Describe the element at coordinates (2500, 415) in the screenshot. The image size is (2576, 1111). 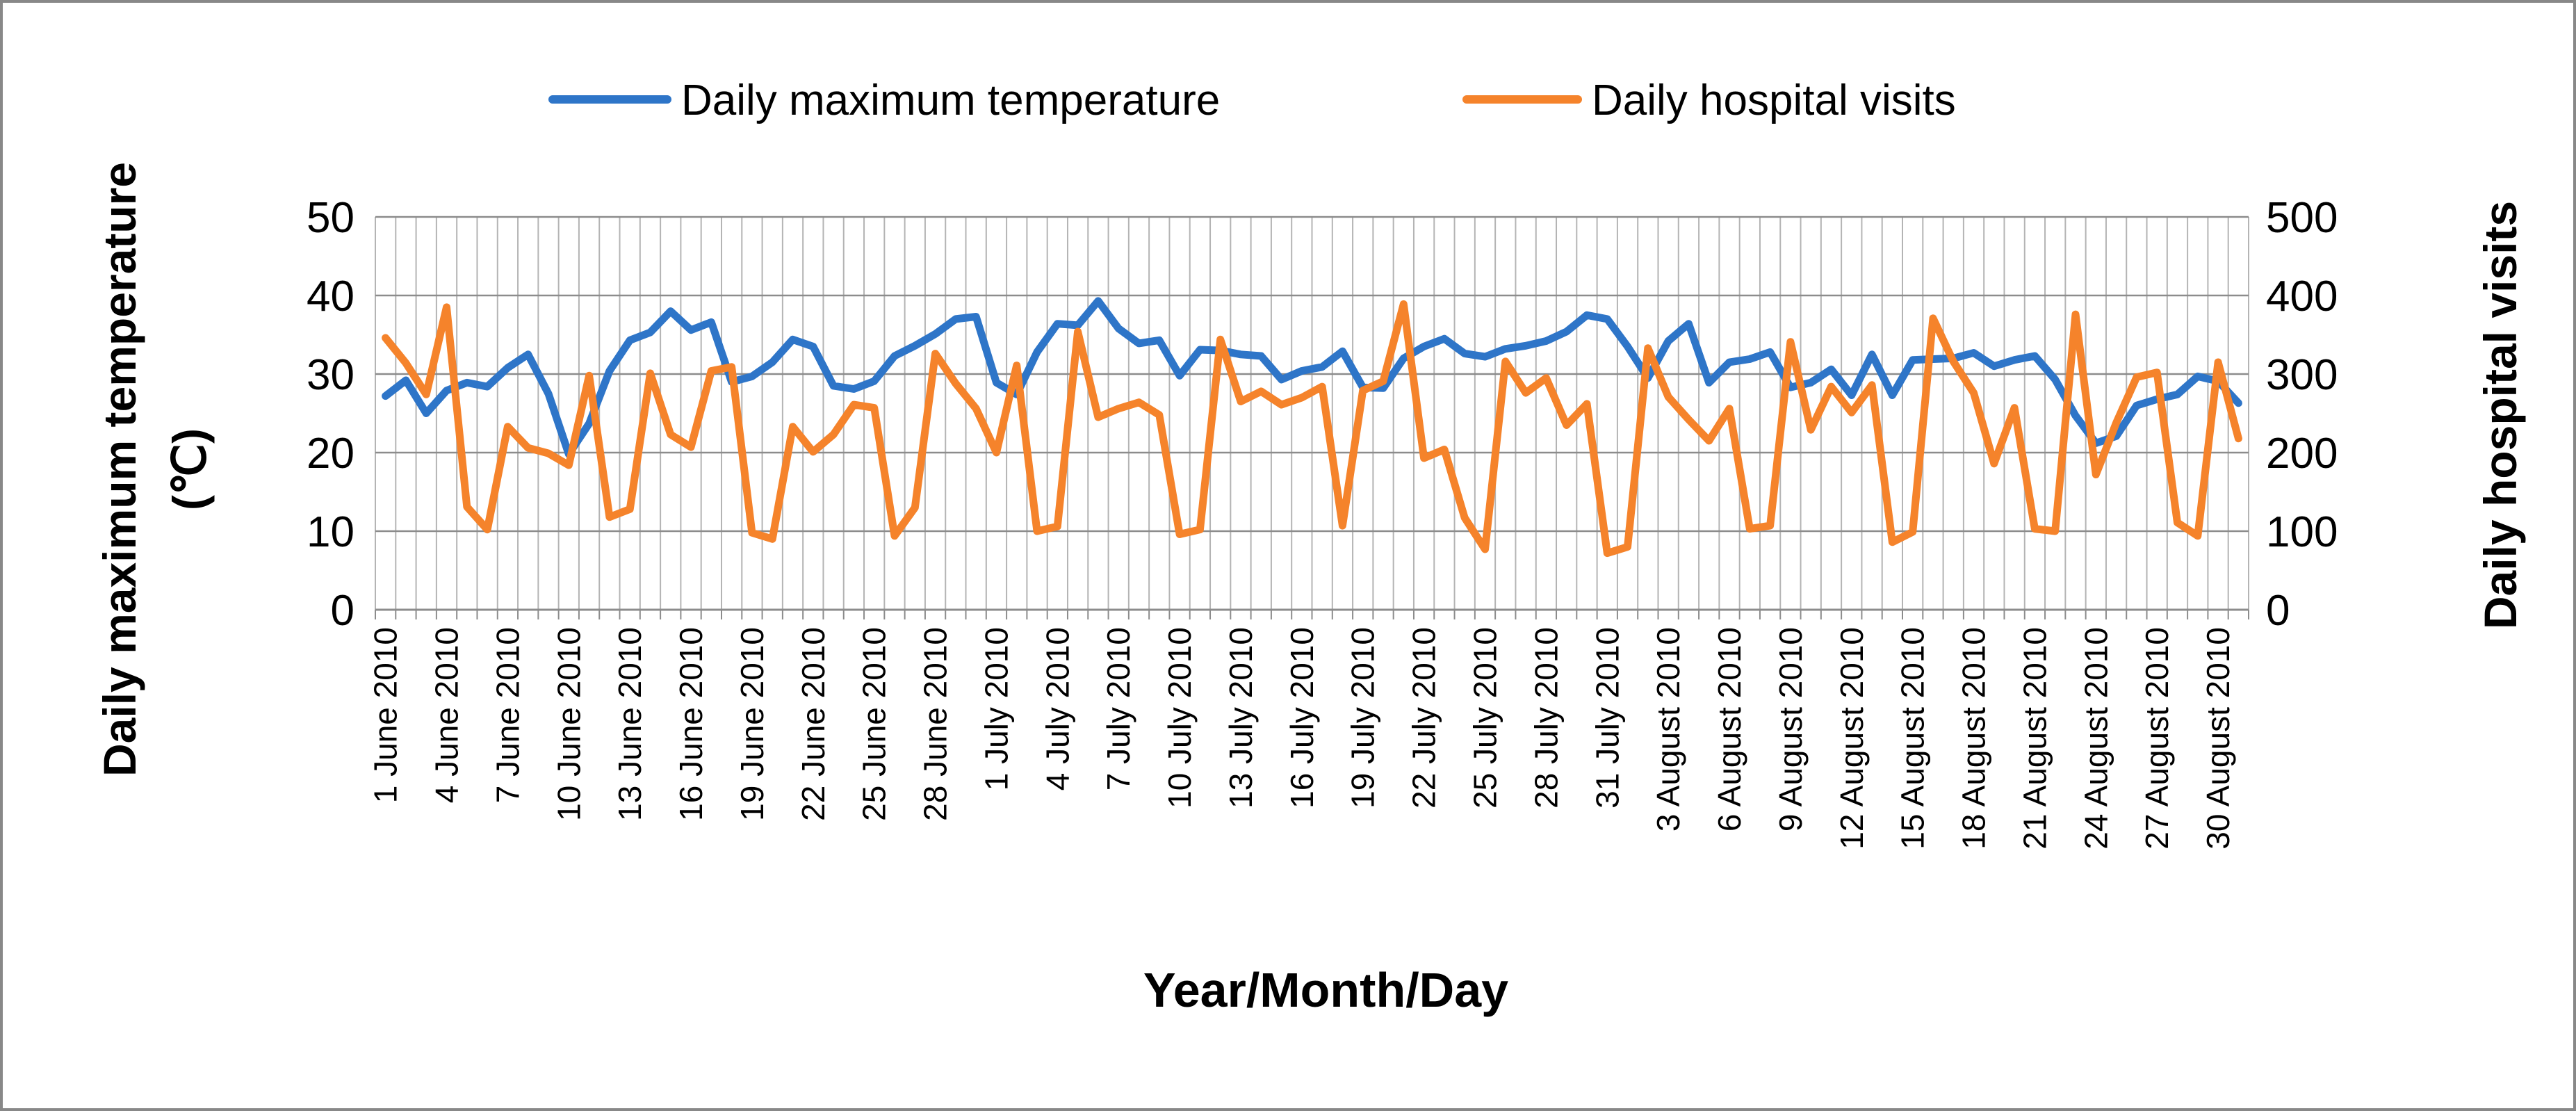
I see `y-right-axis-title: Daily hospital visits` at that location.